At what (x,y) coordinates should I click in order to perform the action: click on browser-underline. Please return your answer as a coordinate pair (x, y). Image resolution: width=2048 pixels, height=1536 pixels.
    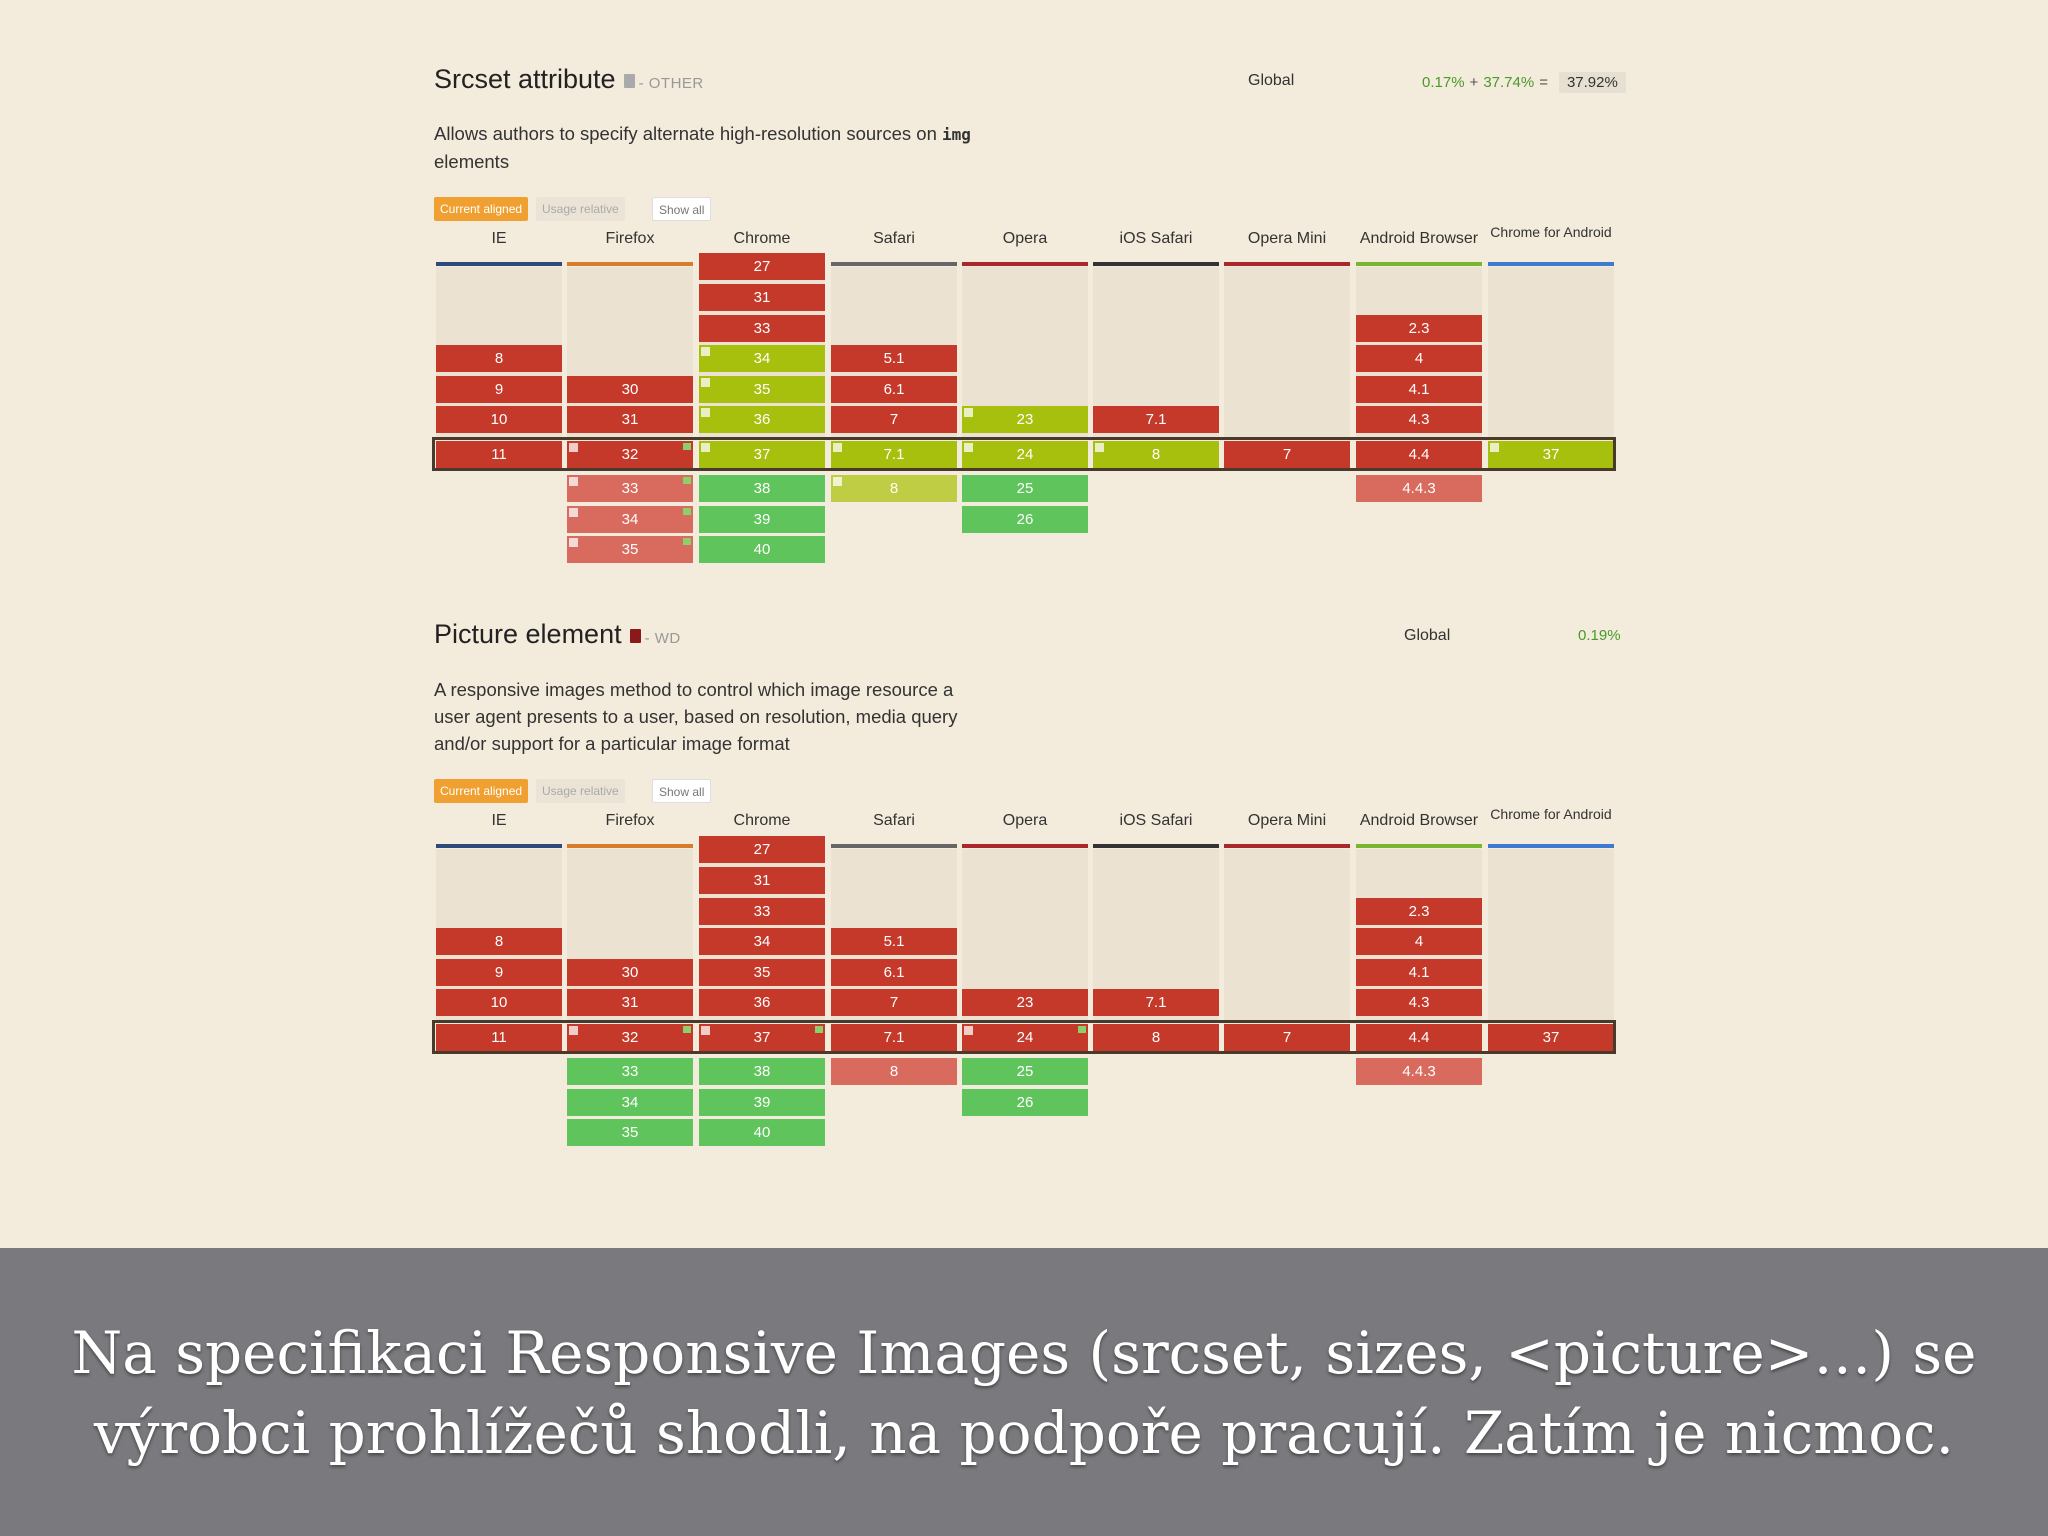
    Looking at the image, I should click on (1551, 846).